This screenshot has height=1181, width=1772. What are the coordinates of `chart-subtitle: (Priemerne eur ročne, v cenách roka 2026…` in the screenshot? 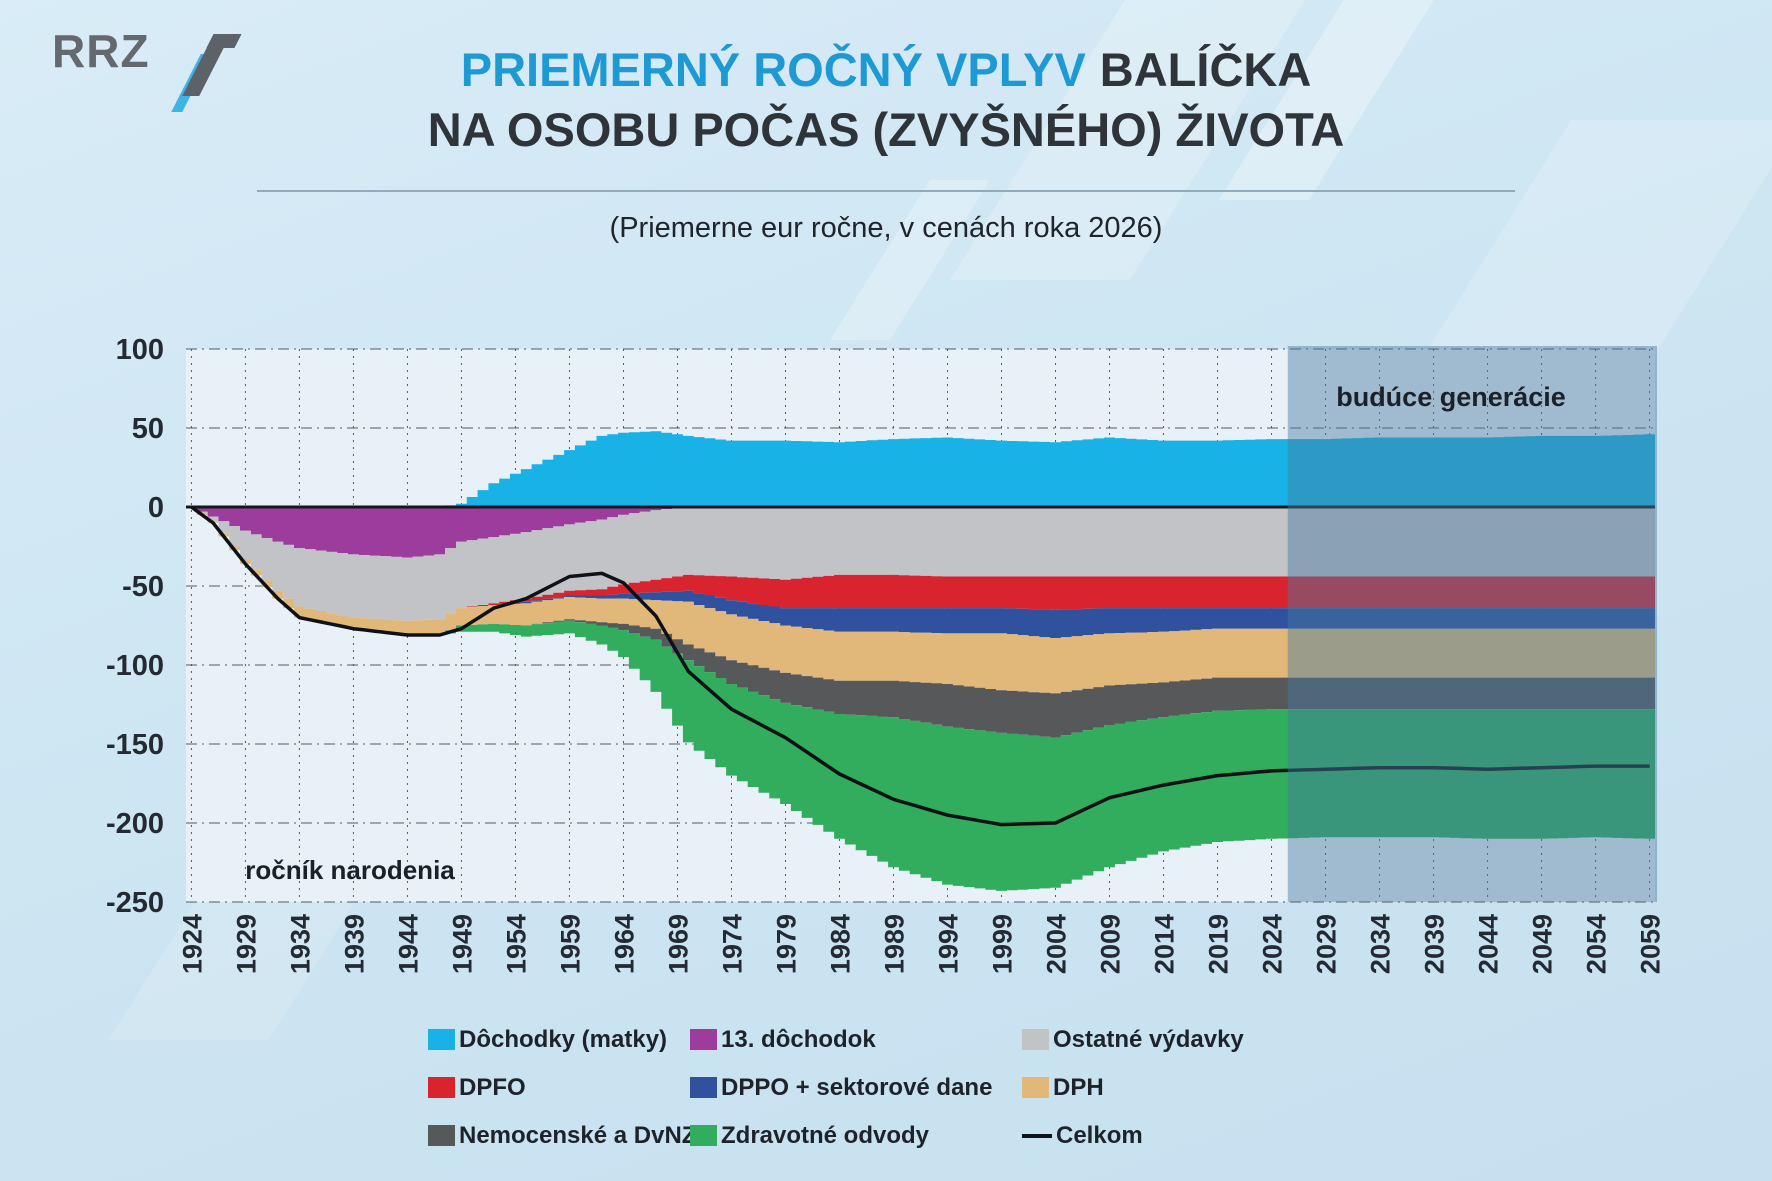 It's located at (886, 228).